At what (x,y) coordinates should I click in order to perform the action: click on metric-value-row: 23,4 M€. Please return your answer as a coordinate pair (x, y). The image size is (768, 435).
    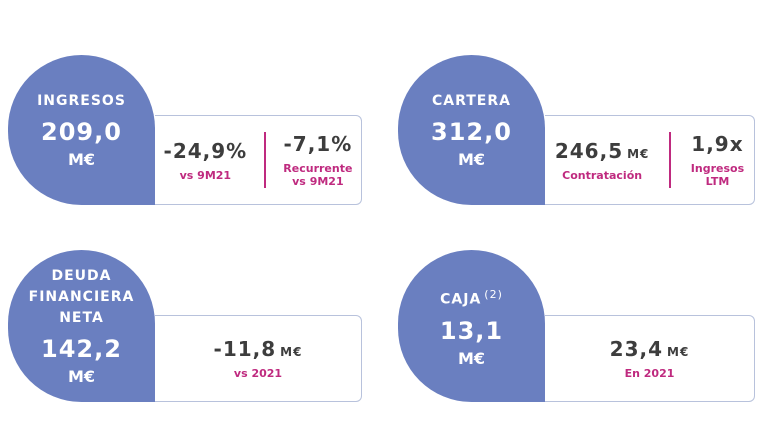
    Looking at the image, I should click on (650, 349).